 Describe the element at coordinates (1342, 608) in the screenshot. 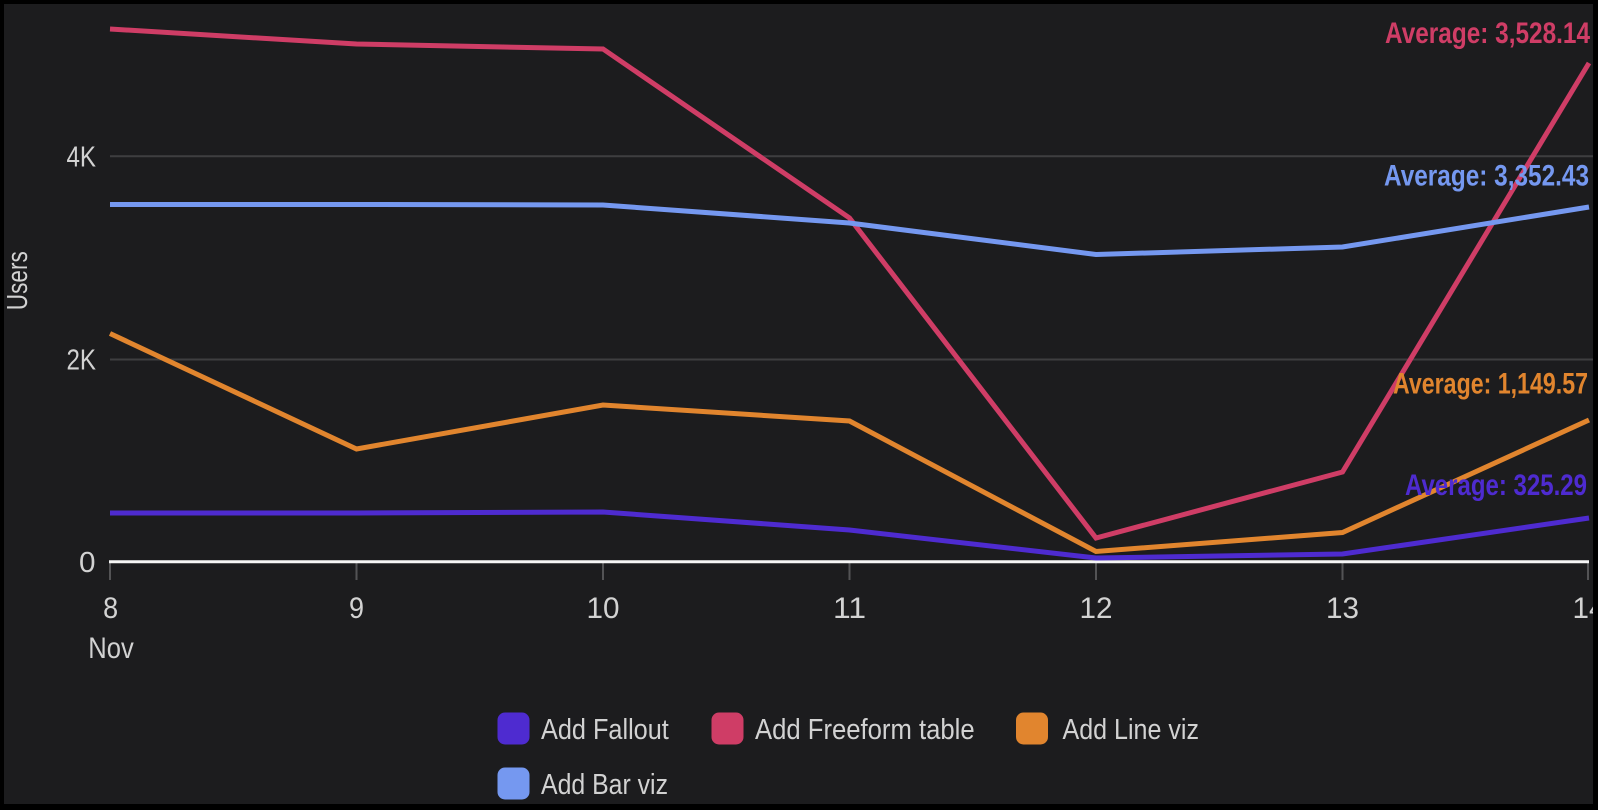

I see `svg-text: 13` at that location.